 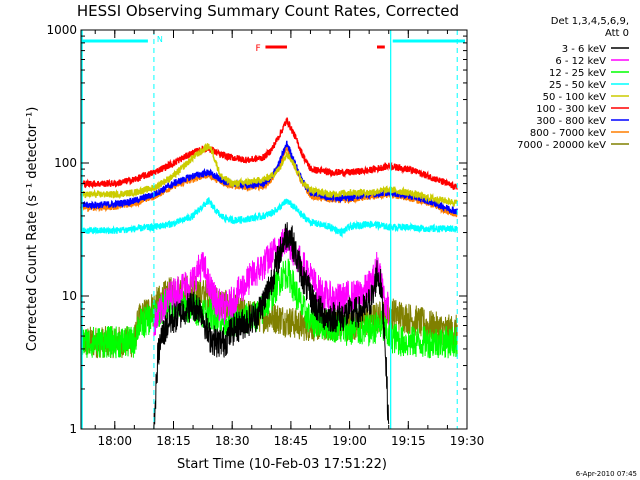 What do you see at coordinates (269, 308) in the screenshot?
I see `series-line-12-25-kev` at bounding box center [269, 308].